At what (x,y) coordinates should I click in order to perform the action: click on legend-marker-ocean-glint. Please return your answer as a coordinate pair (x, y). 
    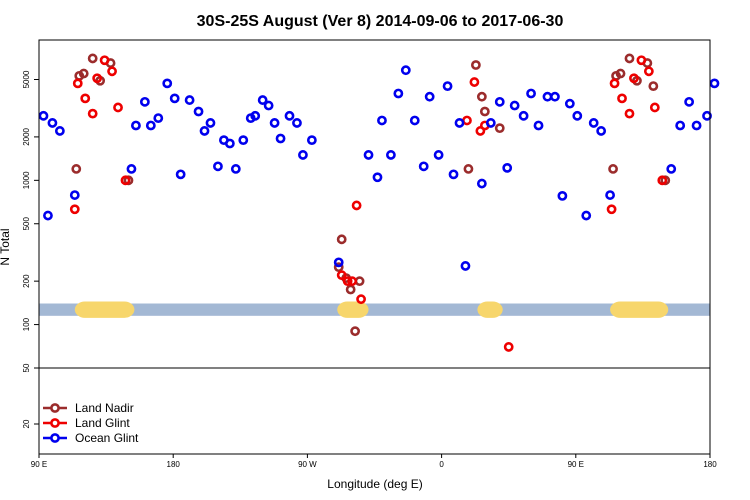
    Looking at the image, I should click on (55, 438).